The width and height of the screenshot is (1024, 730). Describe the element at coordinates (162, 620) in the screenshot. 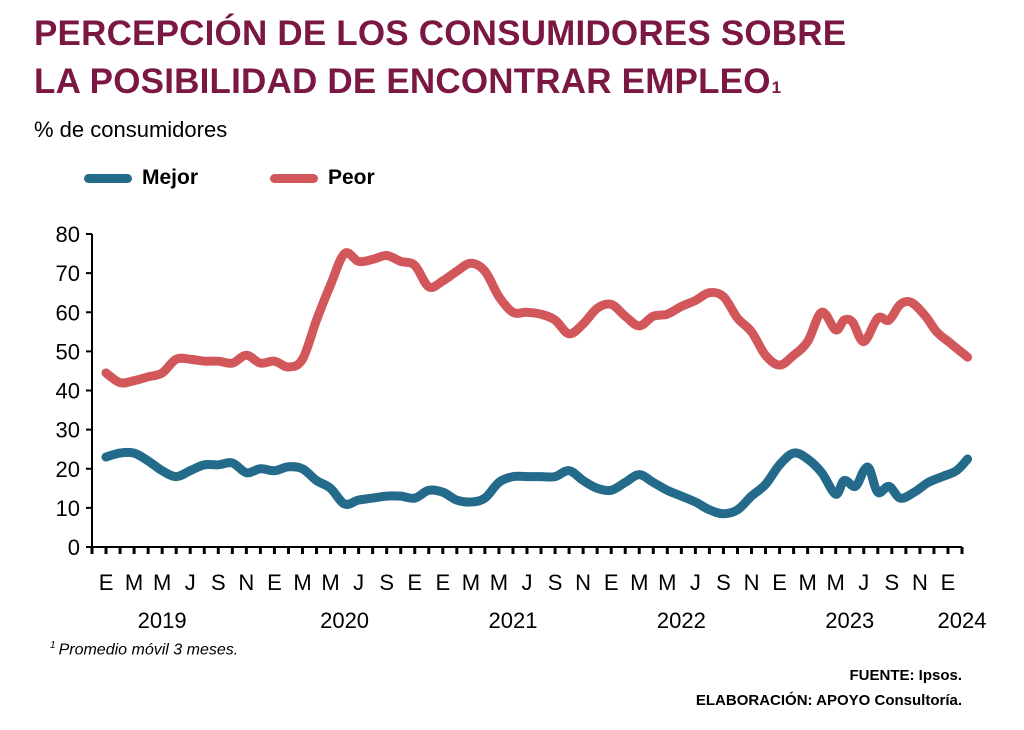

I see `x-year-label: 2019` at that location.